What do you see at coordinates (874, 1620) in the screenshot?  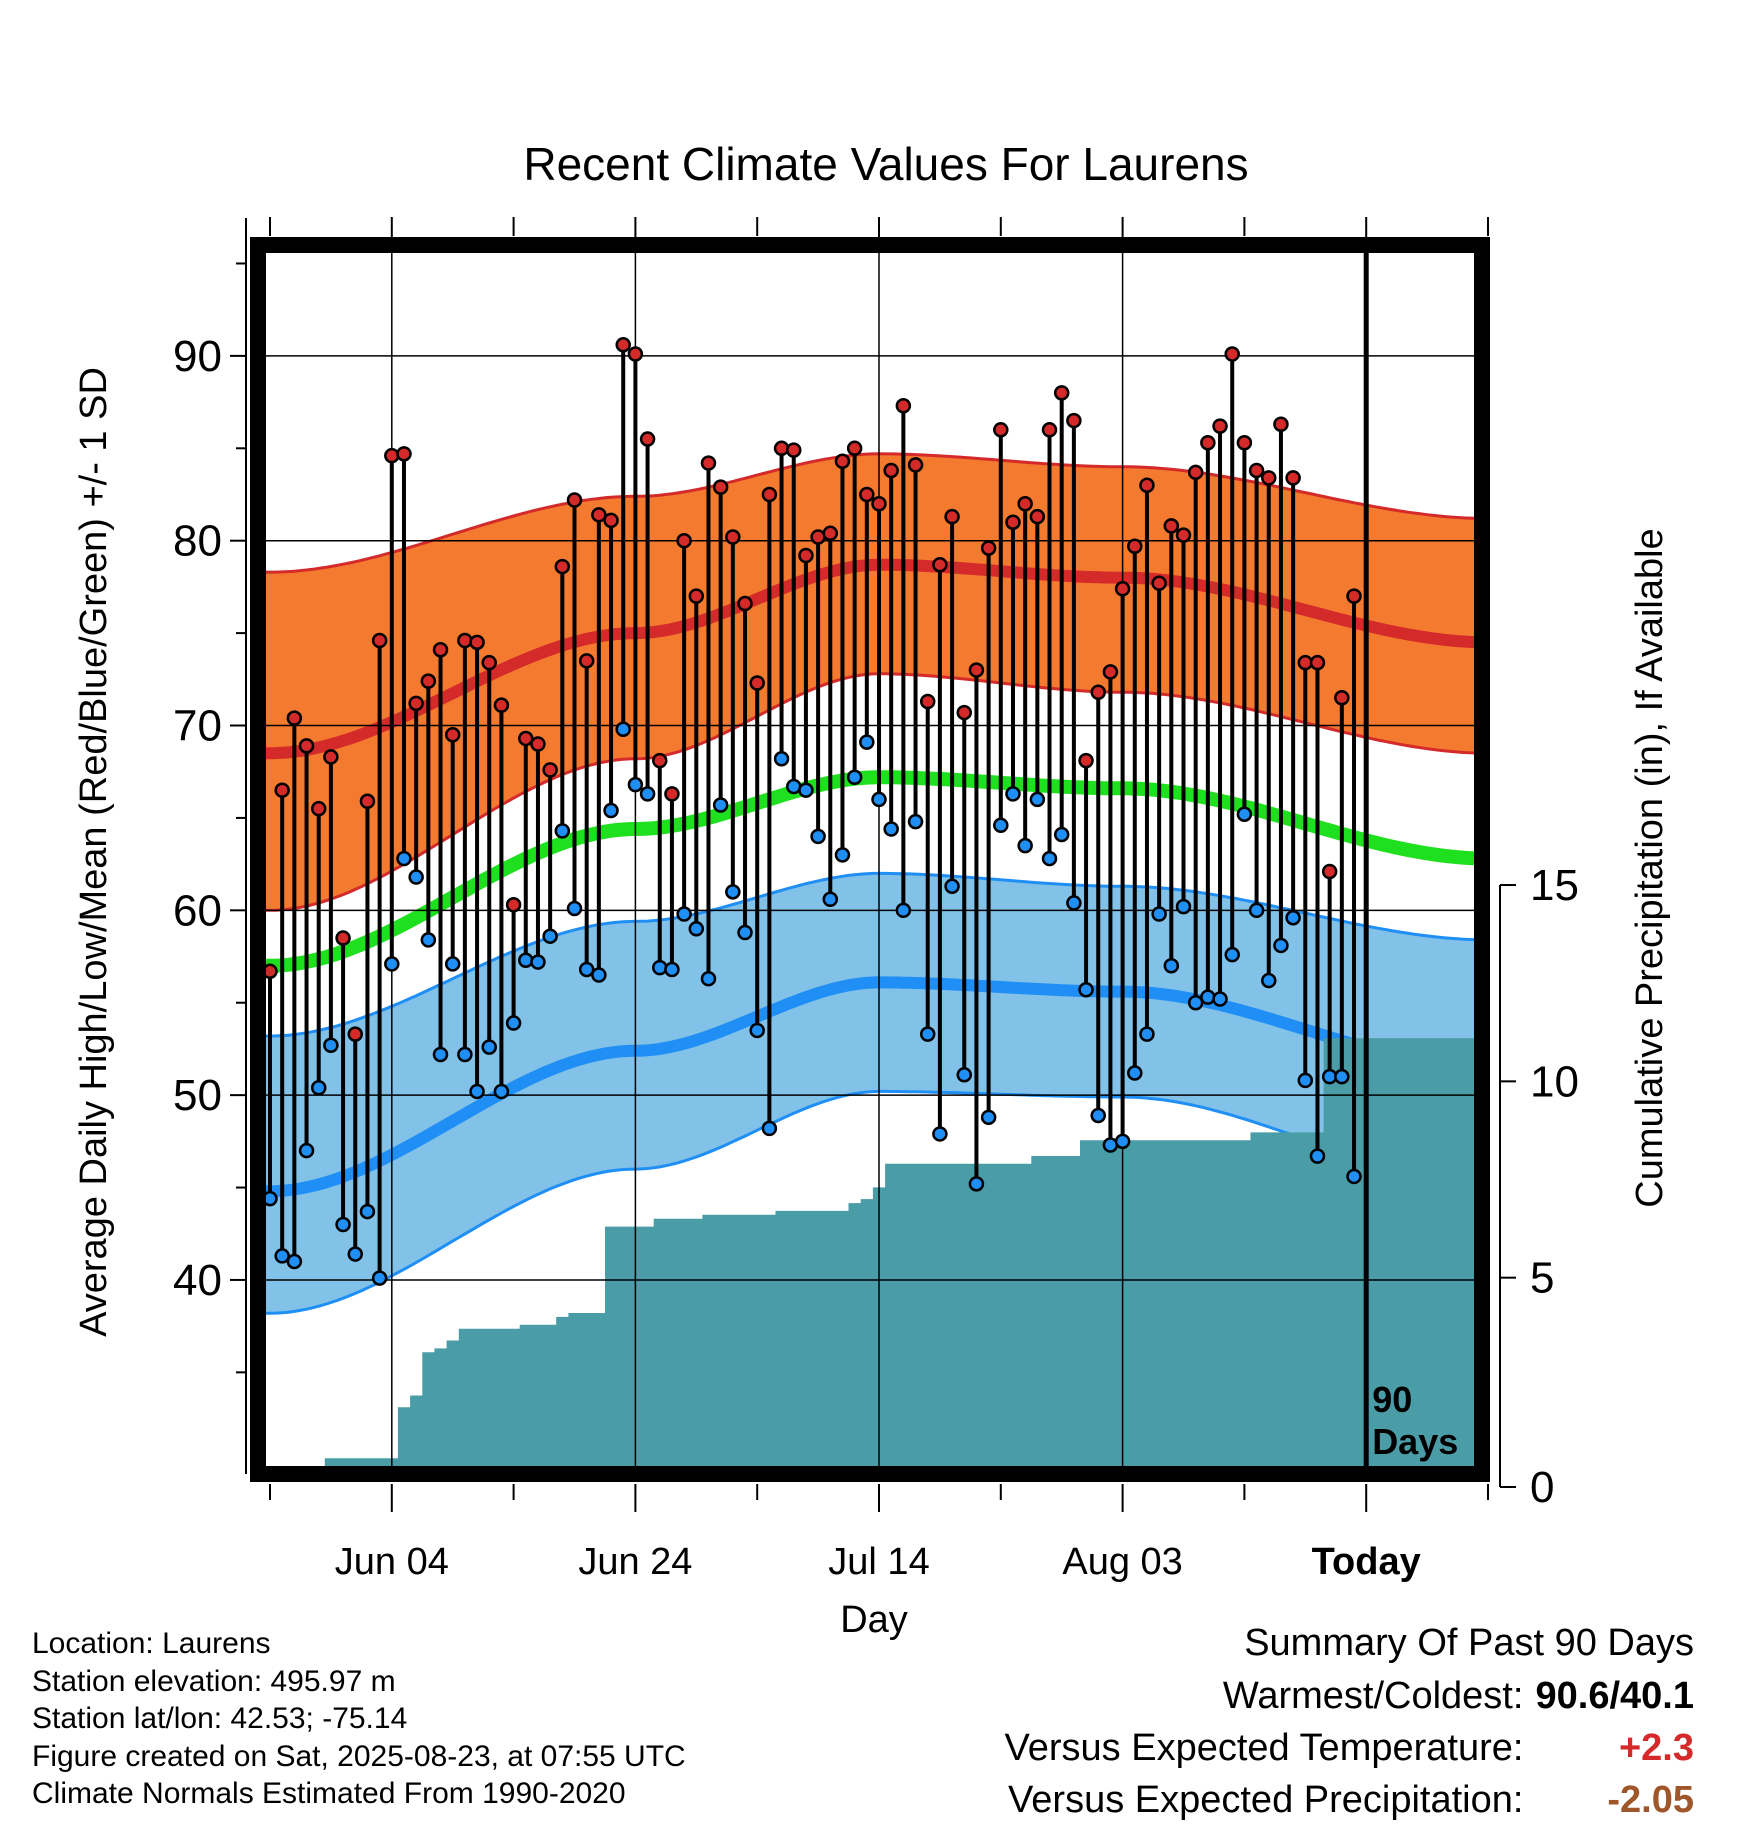 I see `x-axis-label: Day` at bounding box center [874, 1620].